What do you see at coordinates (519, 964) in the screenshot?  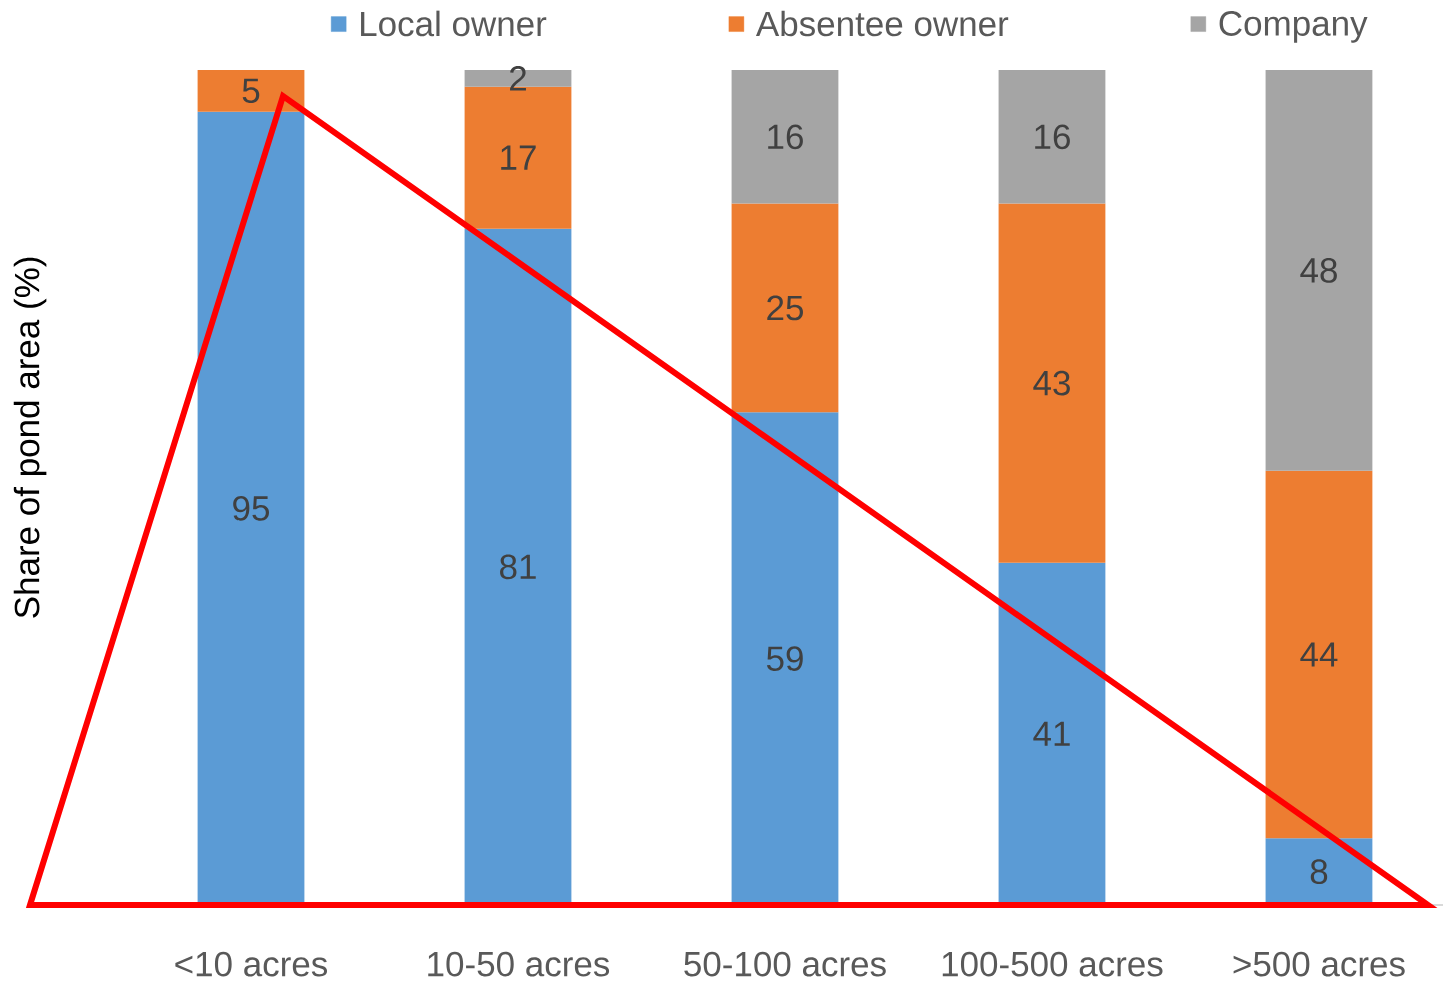 I see `x-tick-label: 10-50 acres` at bounding box center [519, 964].